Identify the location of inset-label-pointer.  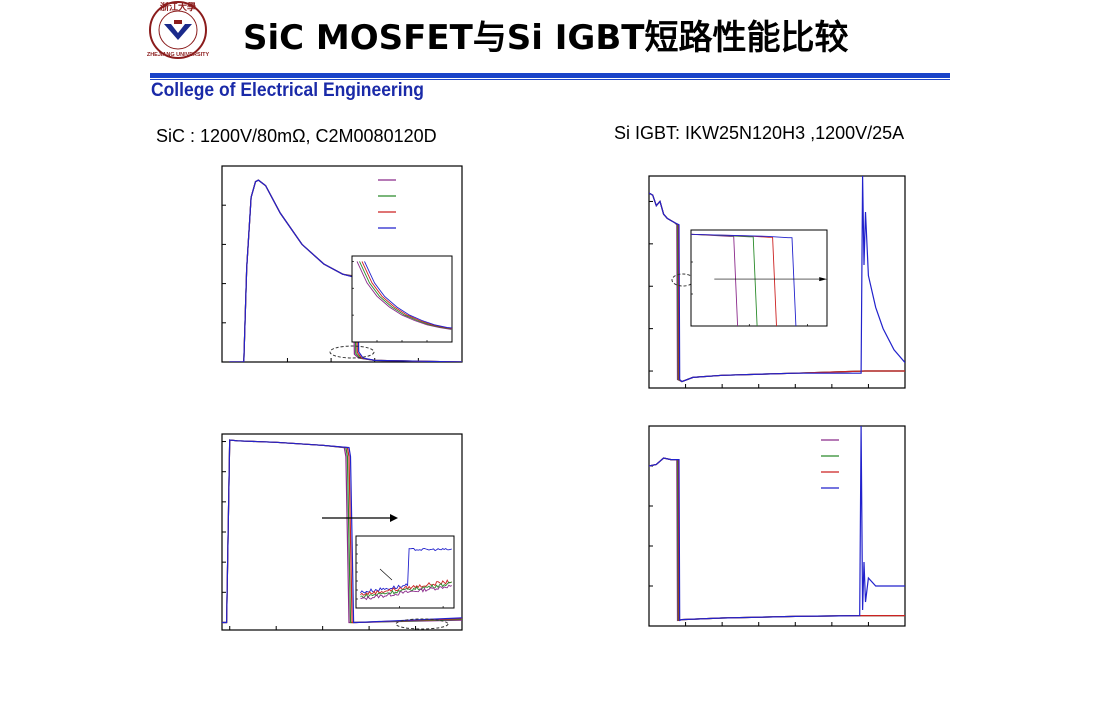
(386, 574).